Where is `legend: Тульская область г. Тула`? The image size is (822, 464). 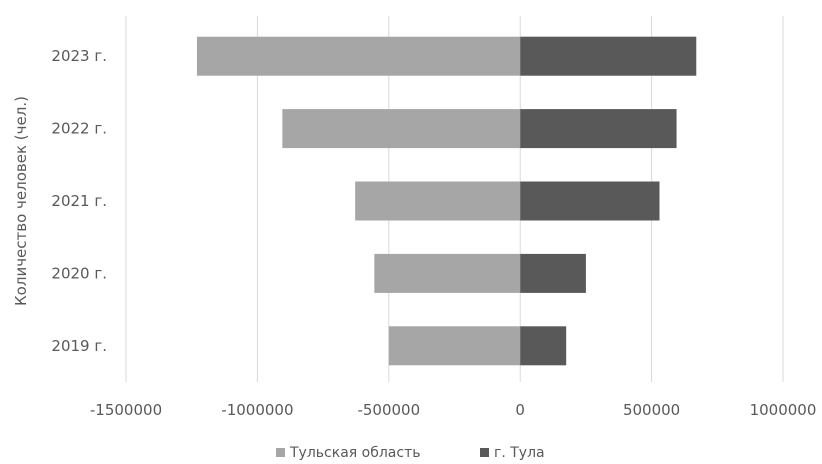 legend: Тульская область г. Тула is located at coordinates (410, 453).